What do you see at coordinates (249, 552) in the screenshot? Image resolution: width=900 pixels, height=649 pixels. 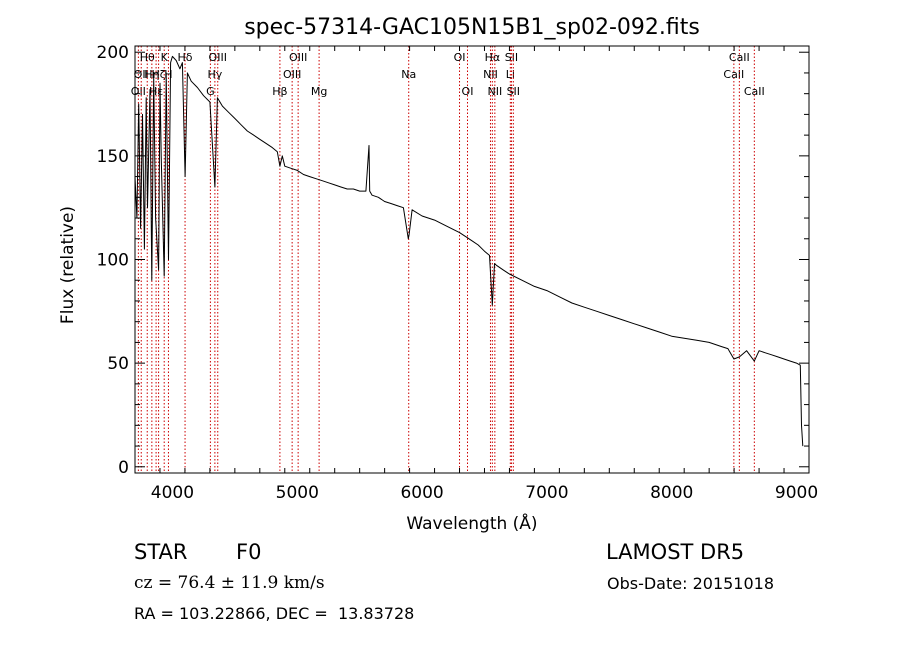 I see `object-subclass: F0` at bounding box center [249, 552].